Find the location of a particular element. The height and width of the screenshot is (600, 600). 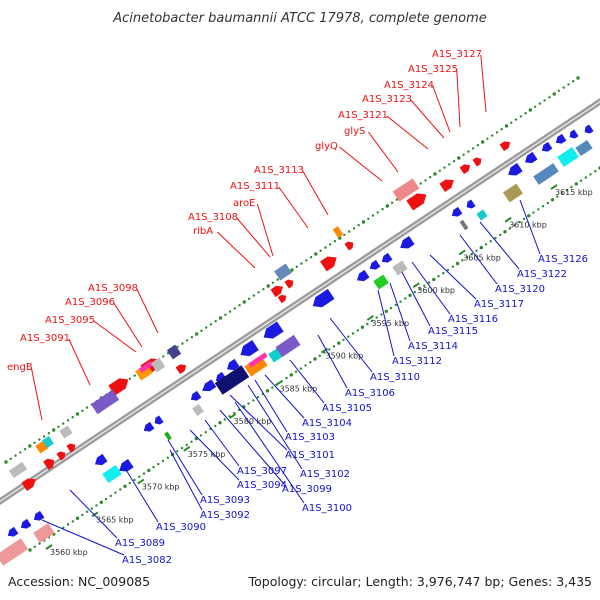

reverse-gene-box is located at coordinates (258, 360).